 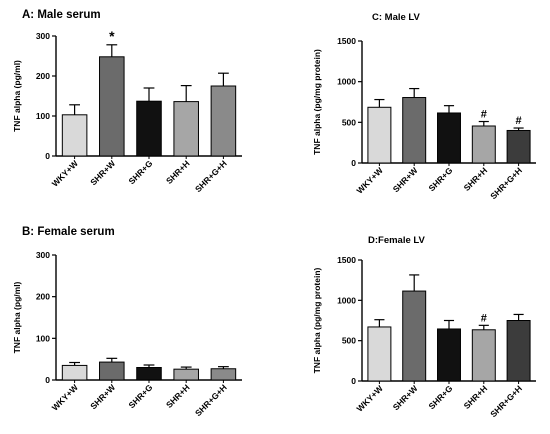 What do you see at coordinates (396, 17) in the screenshot?
I see `chart-title: C: Male LV` at bounding box center [396, 17].